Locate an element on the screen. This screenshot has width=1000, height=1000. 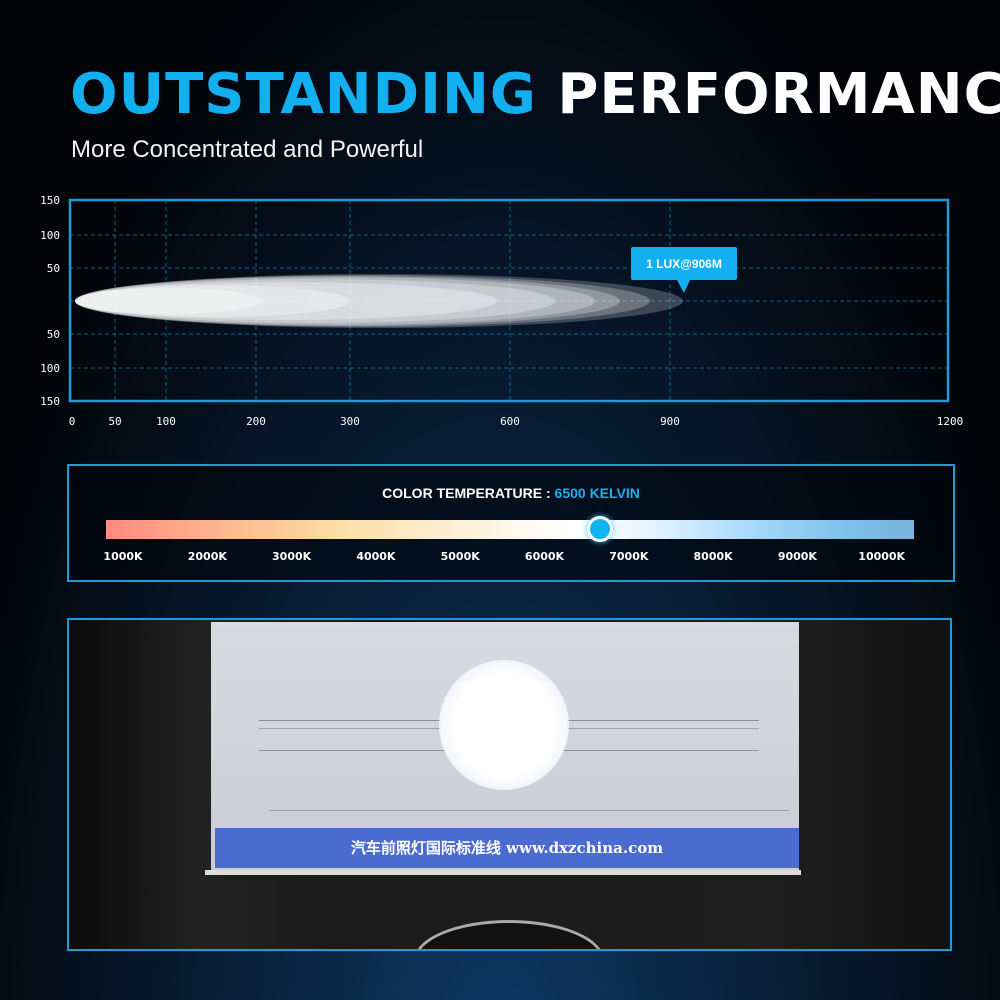
ct-tick-label: 8000K is located at coordinates (713, 556).